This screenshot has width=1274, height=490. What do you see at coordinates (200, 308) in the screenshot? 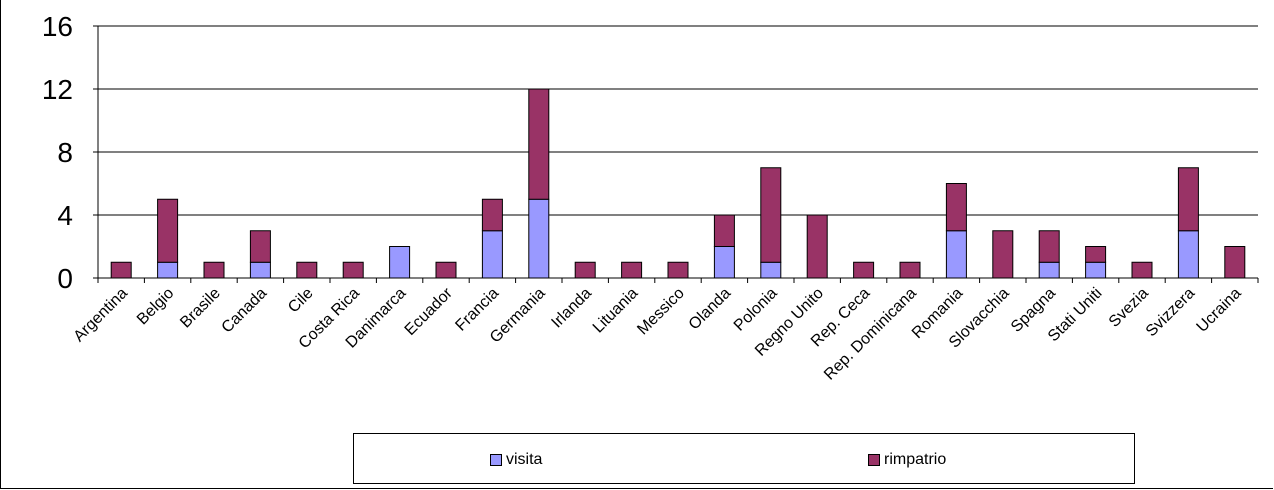
I see `x-tick-label: Brasile` at bounding box center [200, 308].